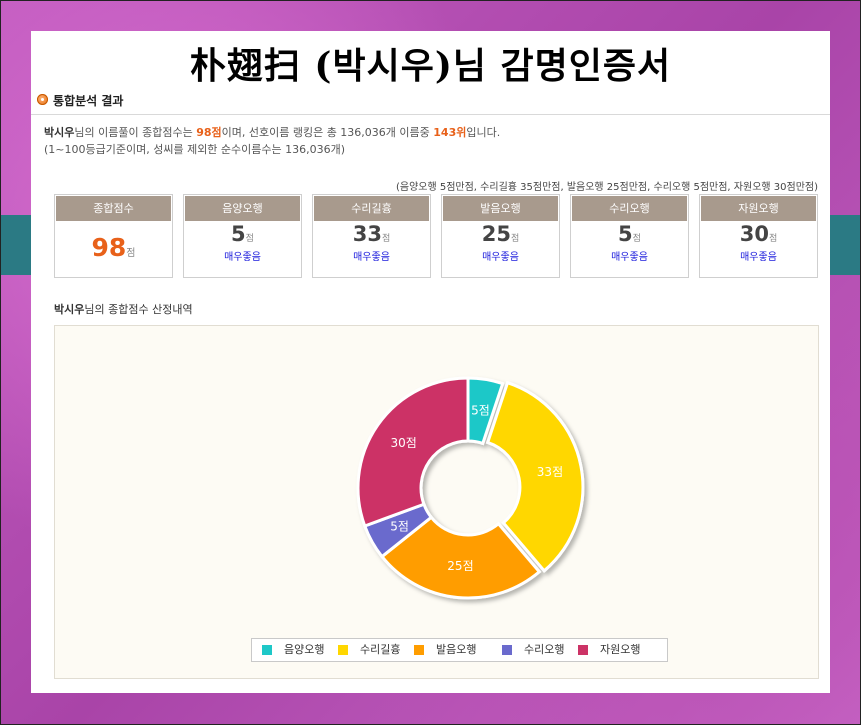 This screenshot has height=725, width=861. Describe the element at coordinates (380, 649) in the screenshot. I see `legend-label: 수리길흉` at that location.